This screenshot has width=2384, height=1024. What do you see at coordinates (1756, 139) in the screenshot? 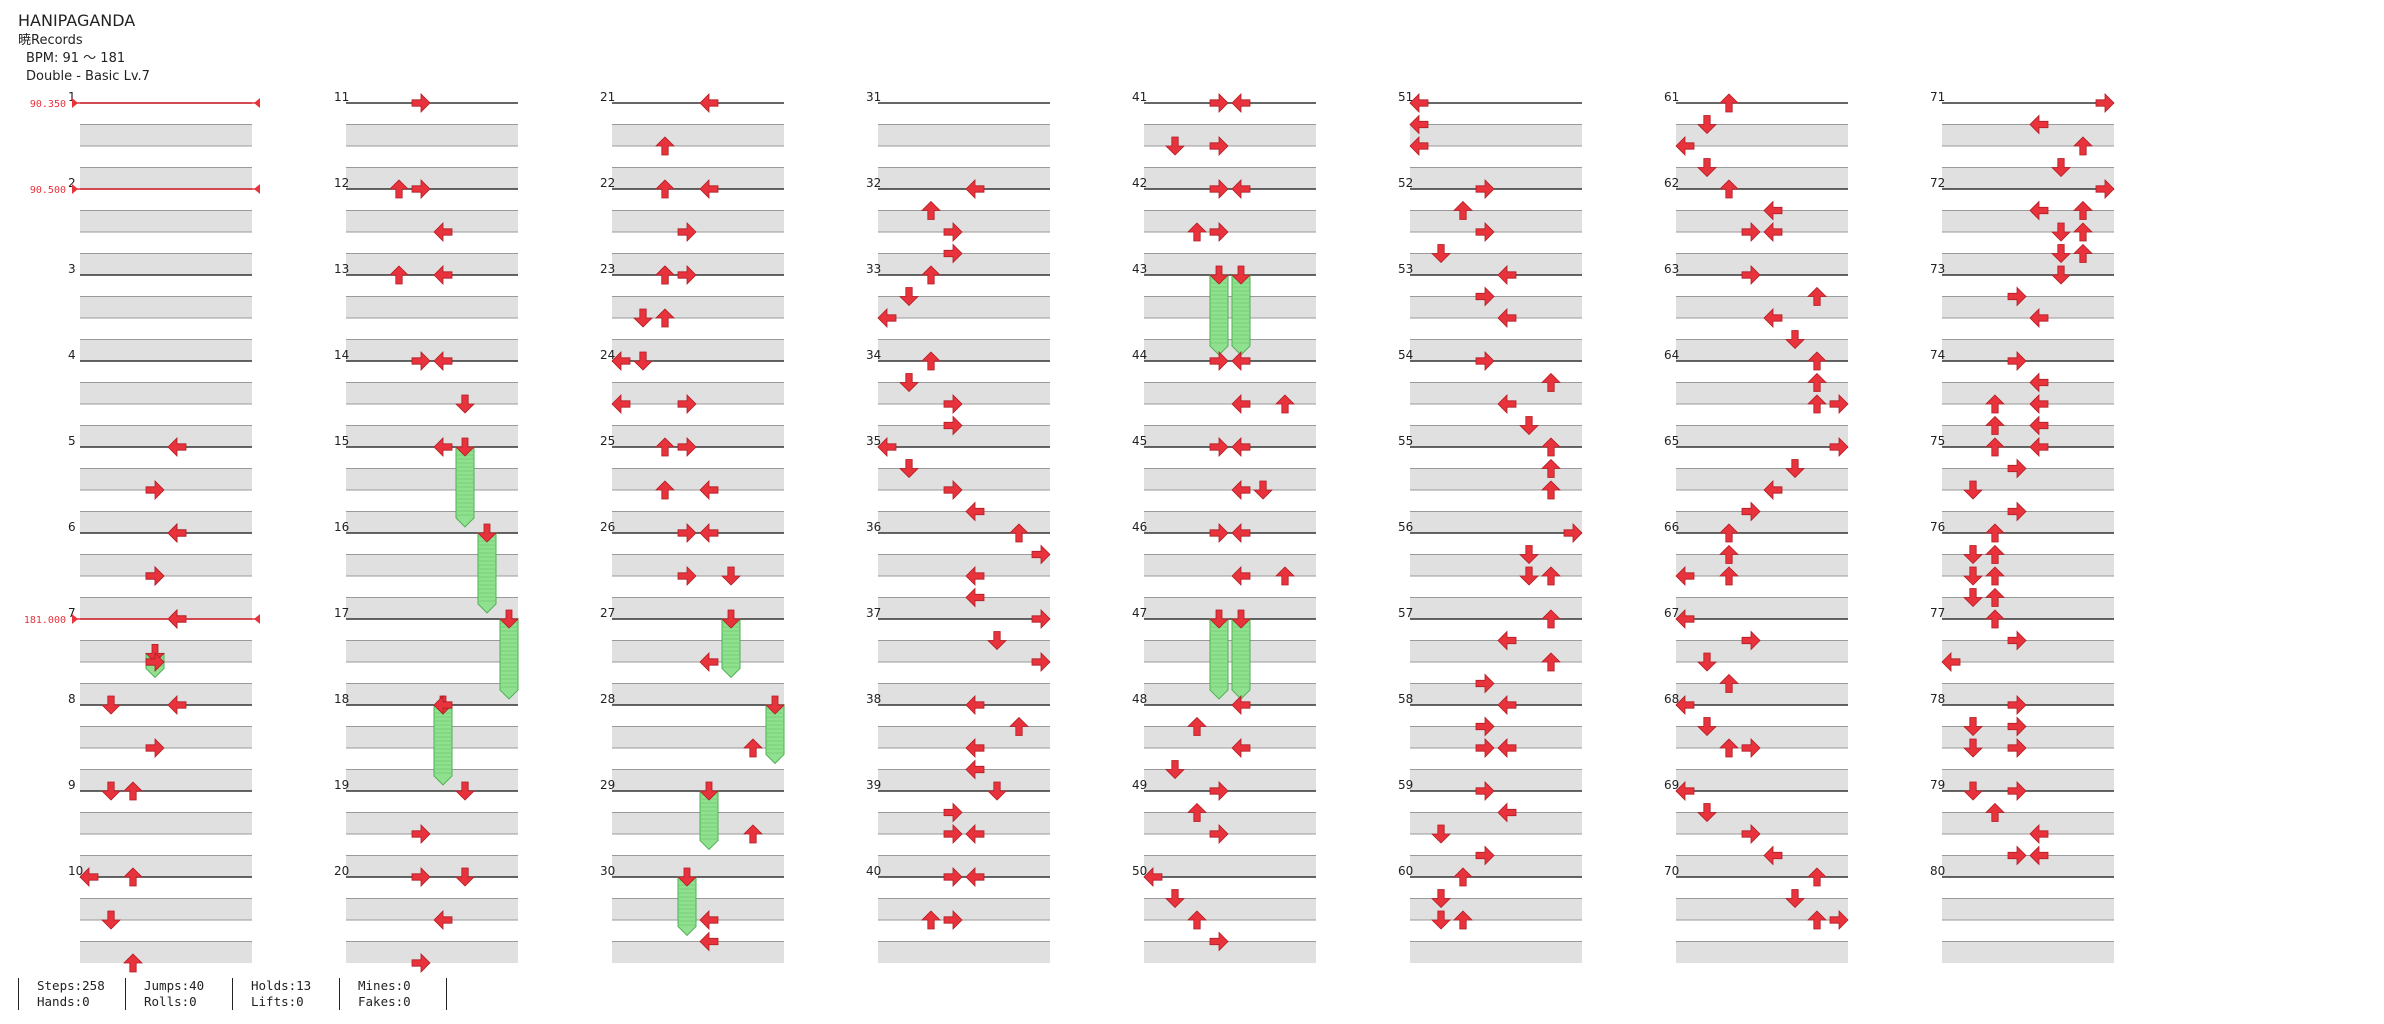
I see `measure-61: 61` at bounding box center [1756, 139].